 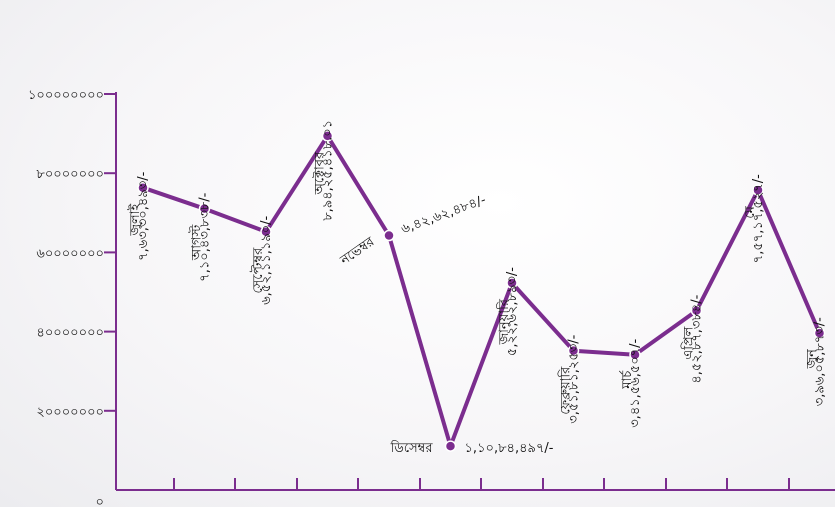 What do you see at coordinates (509, 448) in the screenshot?
I see `value-label: ১,১০,৮৪,৪৯৭/-` at bounding box center [509, 448].